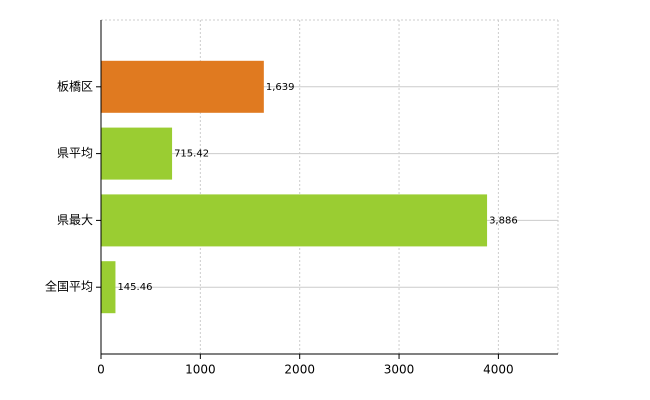 The height and width of the screenshot is (400, 650). Describe the element at coordinates (280, 87) in the screenshot. I see `value-label: 1,639` at that location.